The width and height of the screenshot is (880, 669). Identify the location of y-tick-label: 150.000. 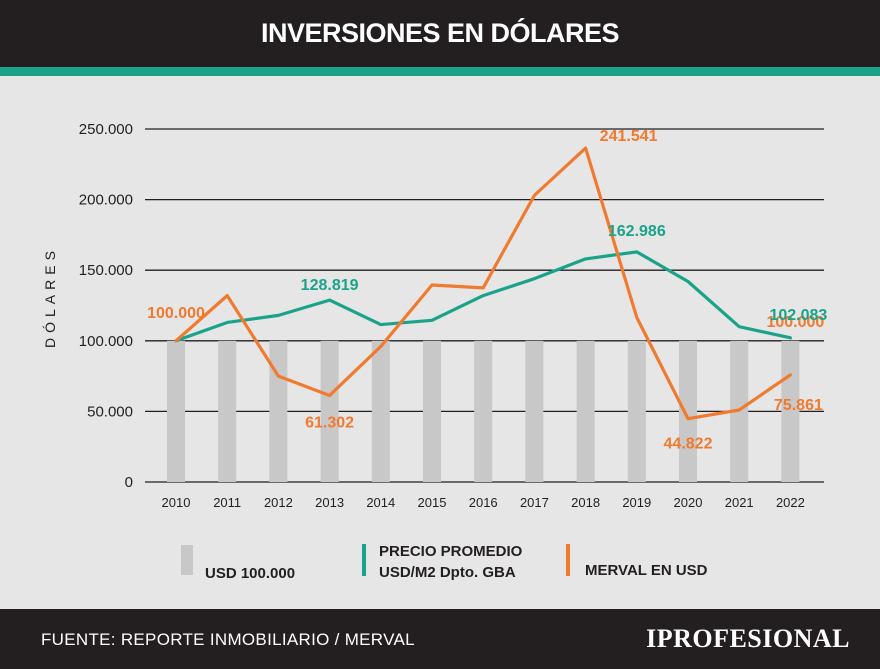
(106, 270).